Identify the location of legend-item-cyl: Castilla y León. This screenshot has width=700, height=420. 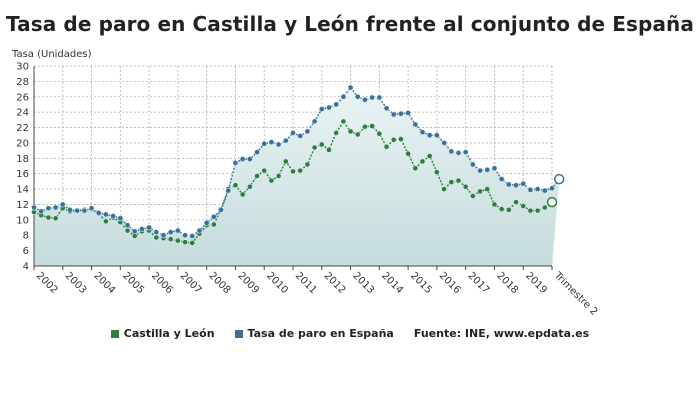
(162, 333).